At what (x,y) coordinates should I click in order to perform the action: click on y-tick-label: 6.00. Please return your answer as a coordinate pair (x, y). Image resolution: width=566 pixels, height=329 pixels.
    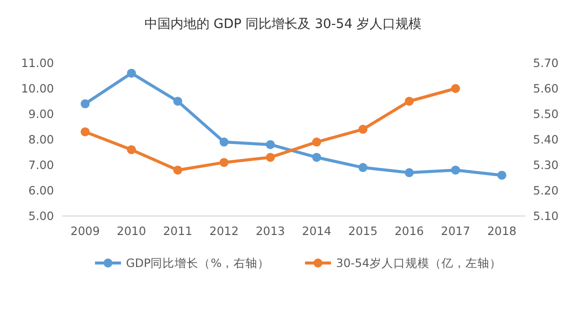
    Looking at the image, I should click on (41, 191).